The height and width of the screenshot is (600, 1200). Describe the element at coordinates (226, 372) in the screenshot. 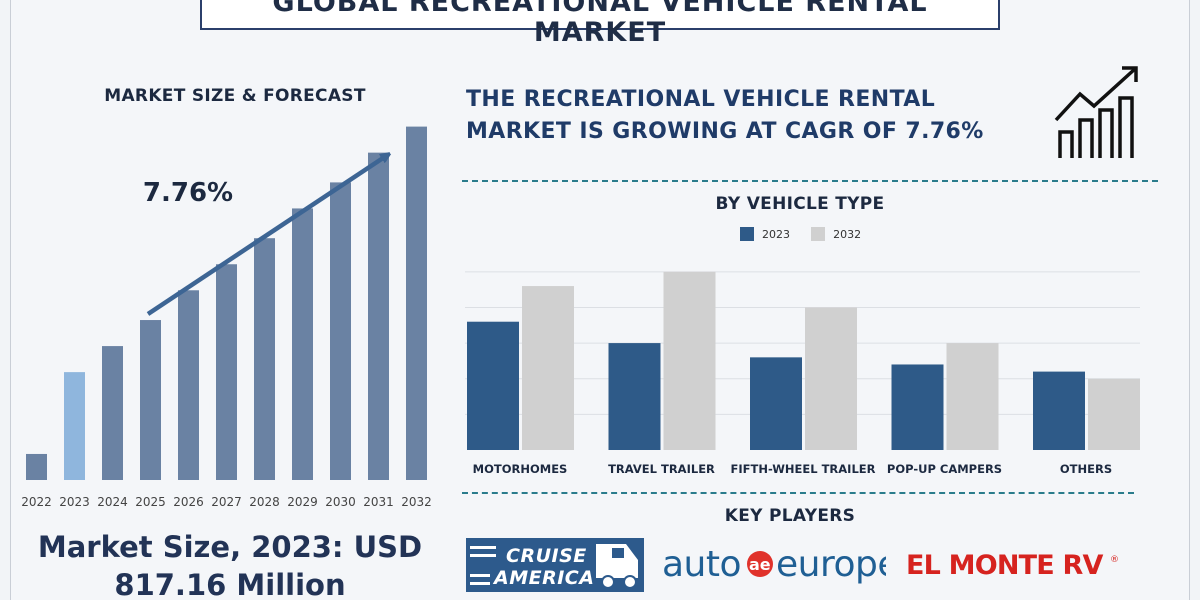

I see `forecast-bar-2027` at that location.